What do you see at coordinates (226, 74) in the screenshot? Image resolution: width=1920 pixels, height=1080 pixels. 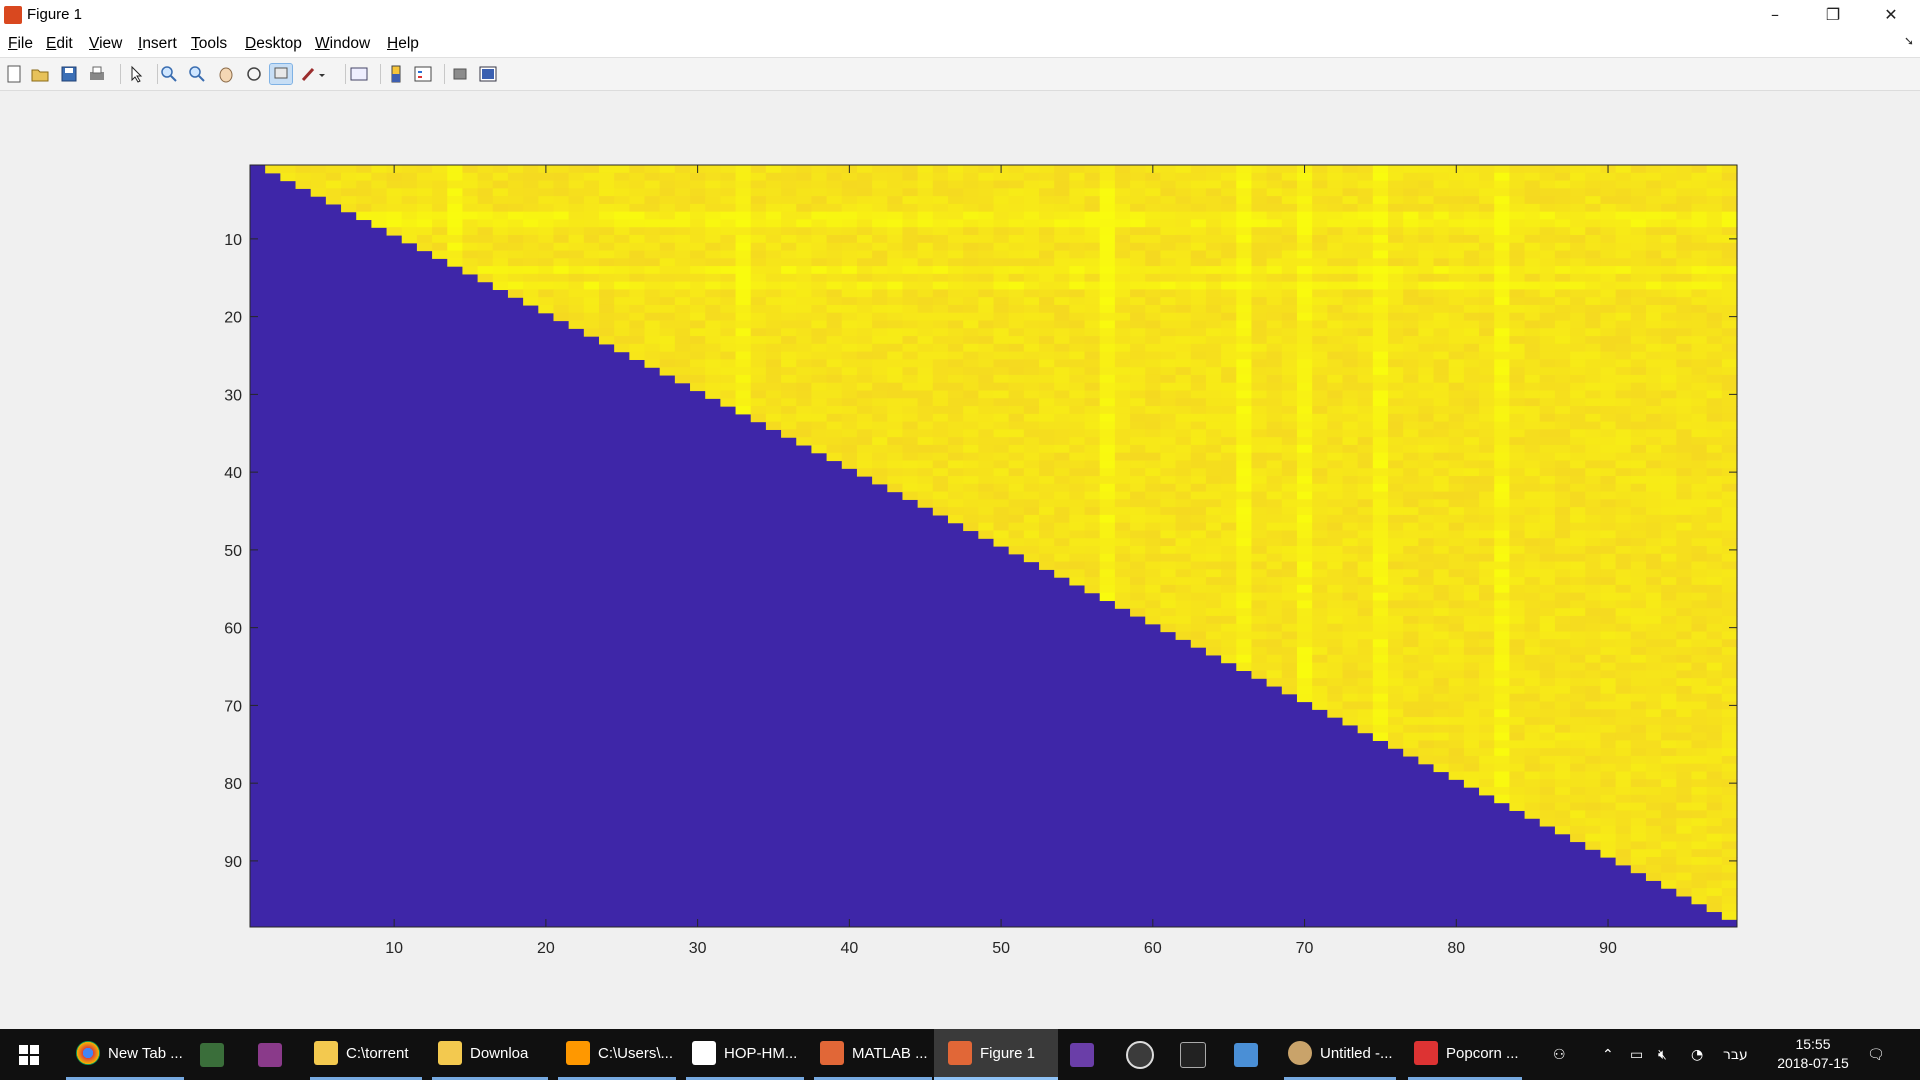 I see `pan-hand-icon` at bounding box center [226, 74].